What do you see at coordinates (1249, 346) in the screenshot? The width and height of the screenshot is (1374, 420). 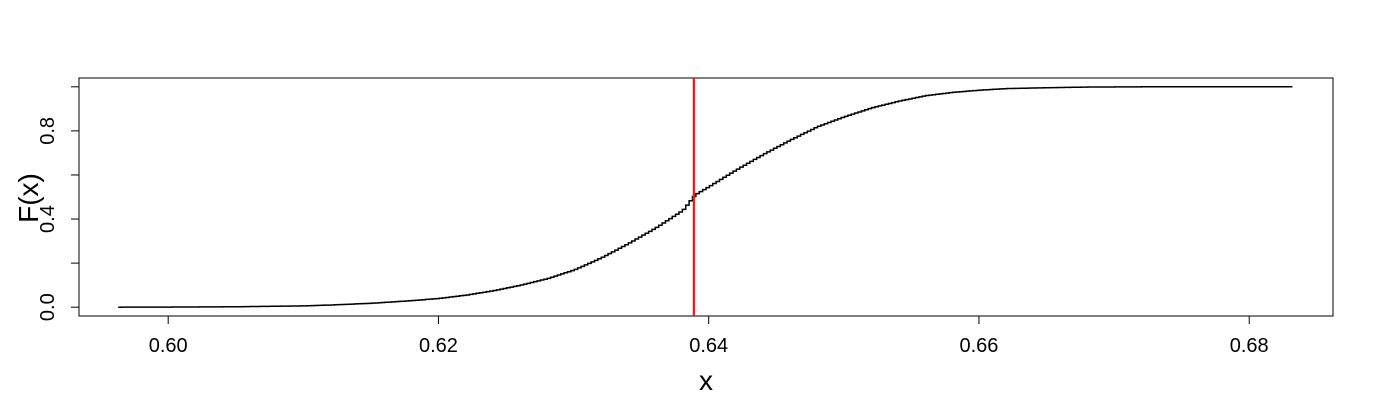 I see `x-tick-label: 0.68` at bounding box center [1249, 346].